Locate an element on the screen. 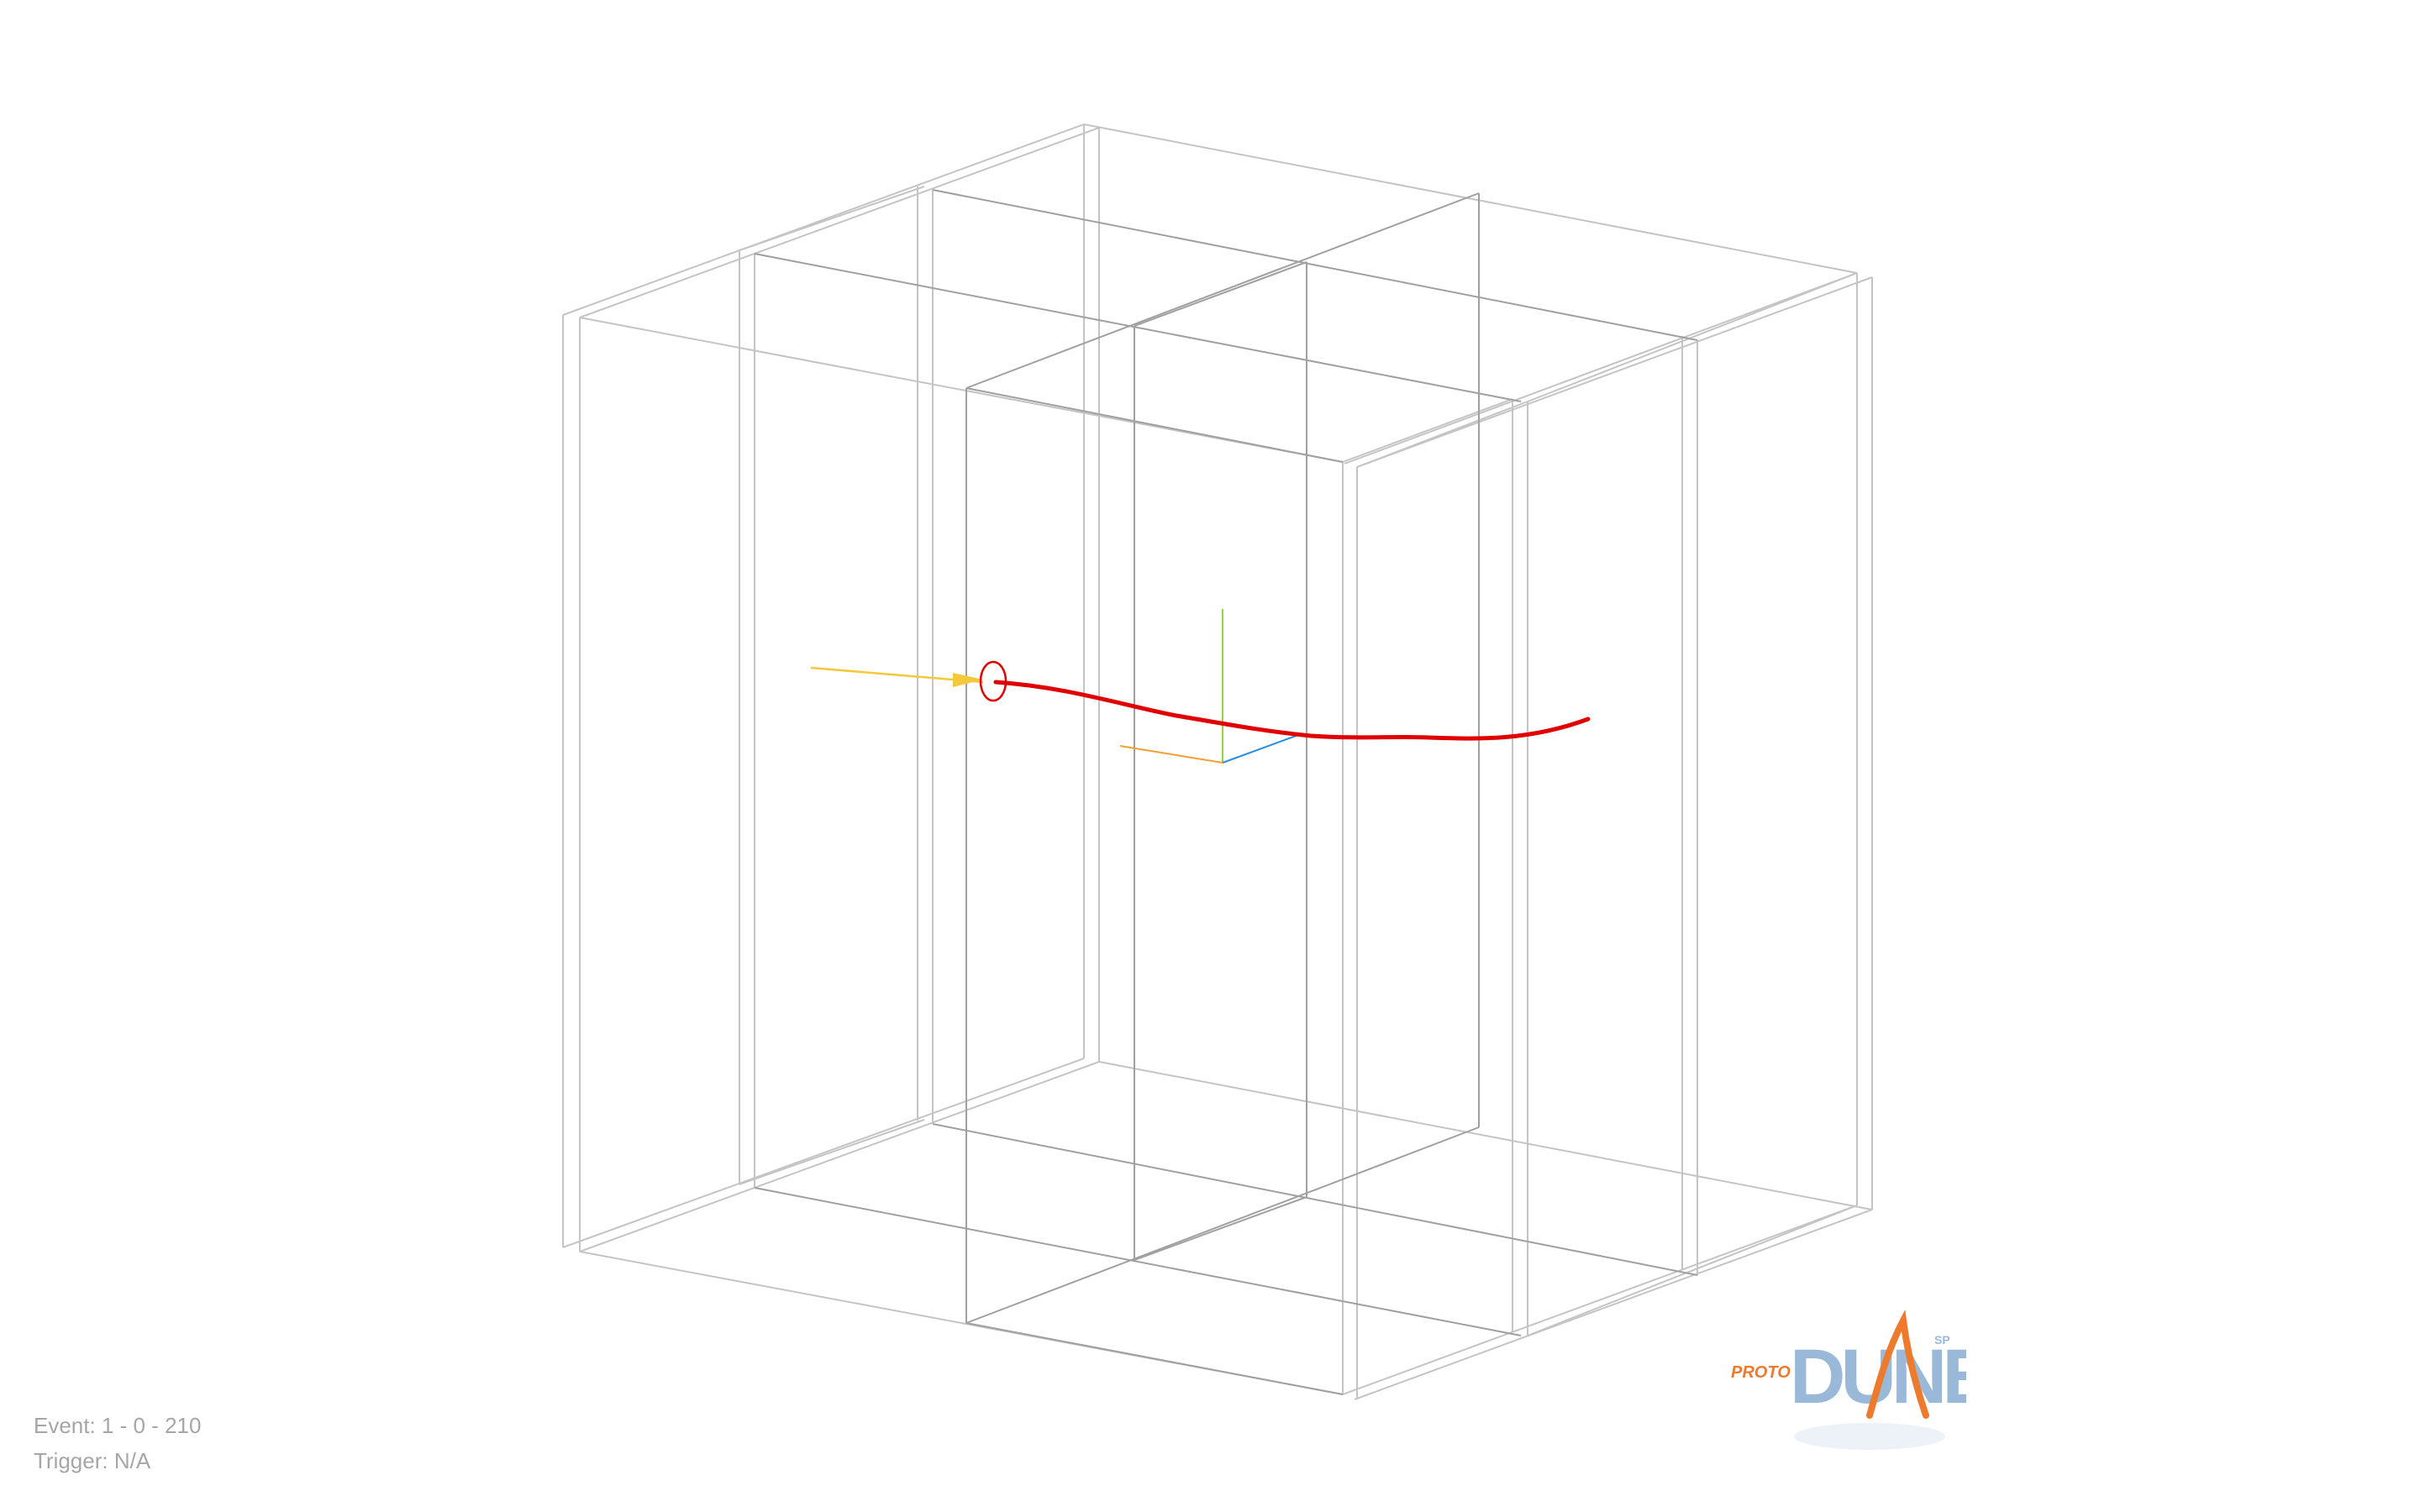  right-top-edge is located at coordinates (1601, 368).